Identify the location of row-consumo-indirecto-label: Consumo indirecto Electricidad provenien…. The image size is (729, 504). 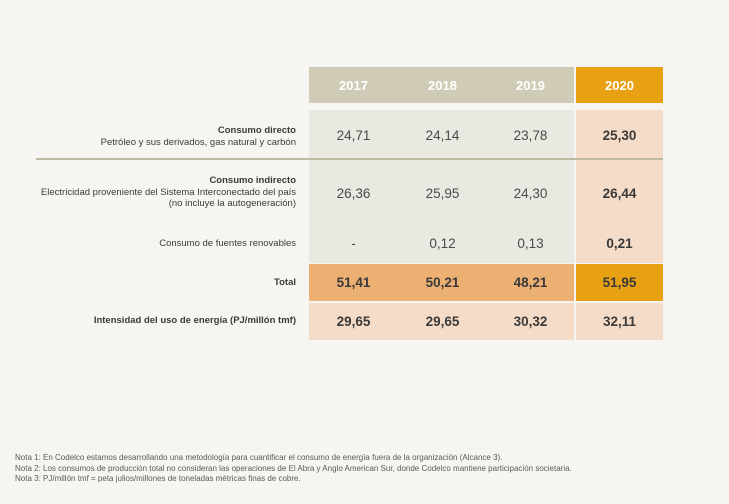
(161, 192).